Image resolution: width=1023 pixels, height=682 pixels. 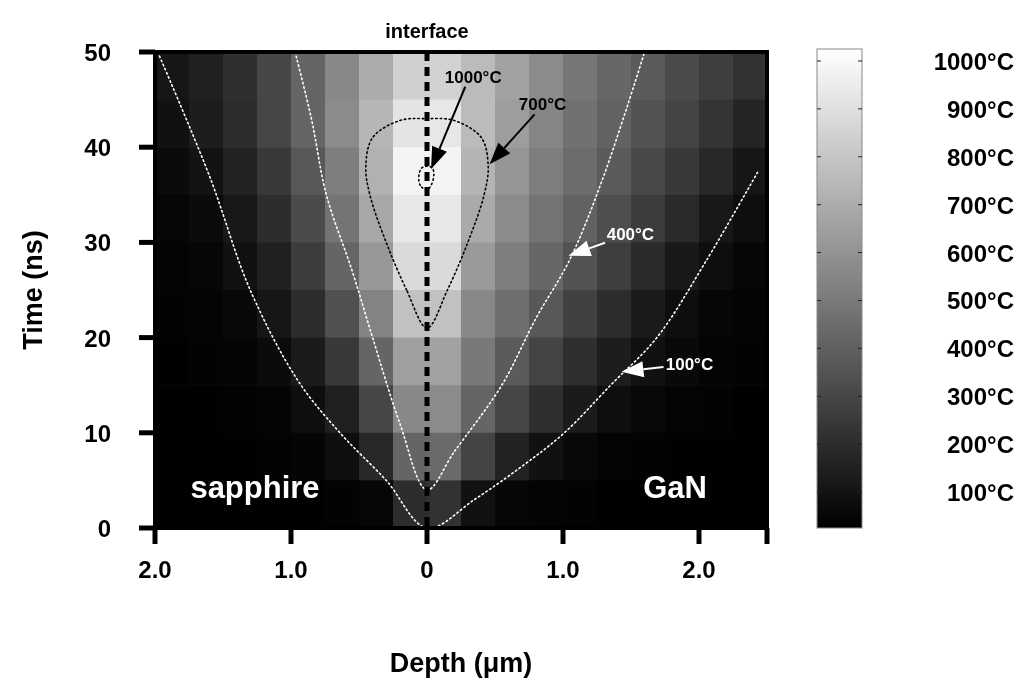 I want to click on annotation: sapphire, so click(x=255, y=487).